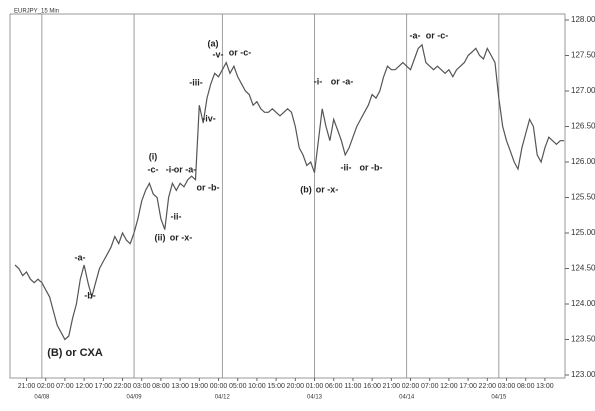 Image resolution: width=595 pixels, height=411 pixels. Describe the element at coordinates (276, 386) in the screenshot. I see `x-tick-label: 15:00` at that location.